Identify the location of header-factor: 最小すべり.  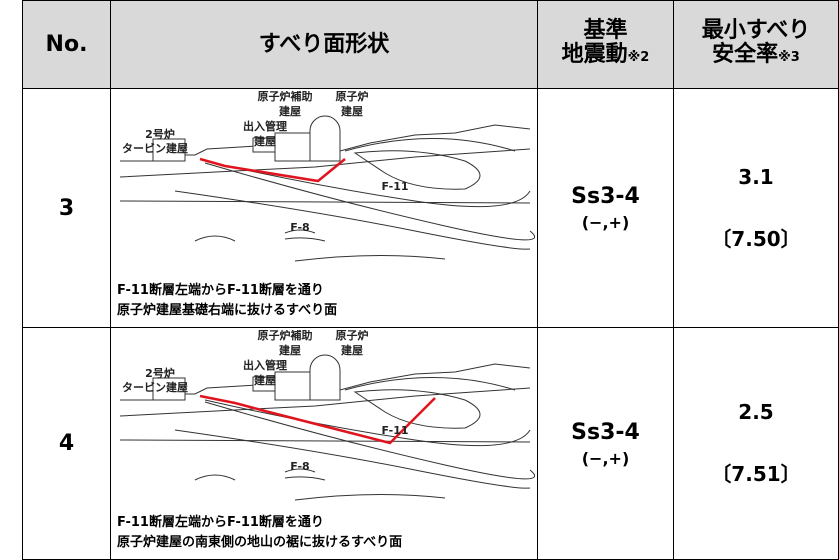
(756, 30).